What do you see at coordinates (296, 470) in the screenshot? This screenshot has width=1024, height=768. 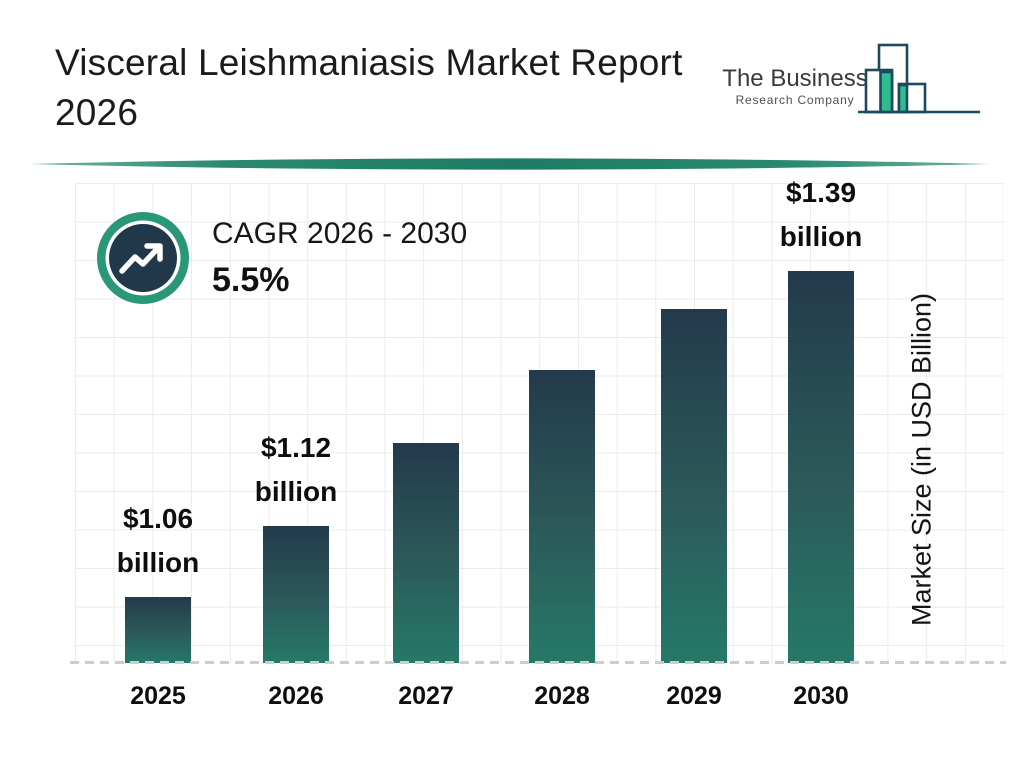 I see `value-label-2026: $1.12 billion` at bounding box center [296, 470].